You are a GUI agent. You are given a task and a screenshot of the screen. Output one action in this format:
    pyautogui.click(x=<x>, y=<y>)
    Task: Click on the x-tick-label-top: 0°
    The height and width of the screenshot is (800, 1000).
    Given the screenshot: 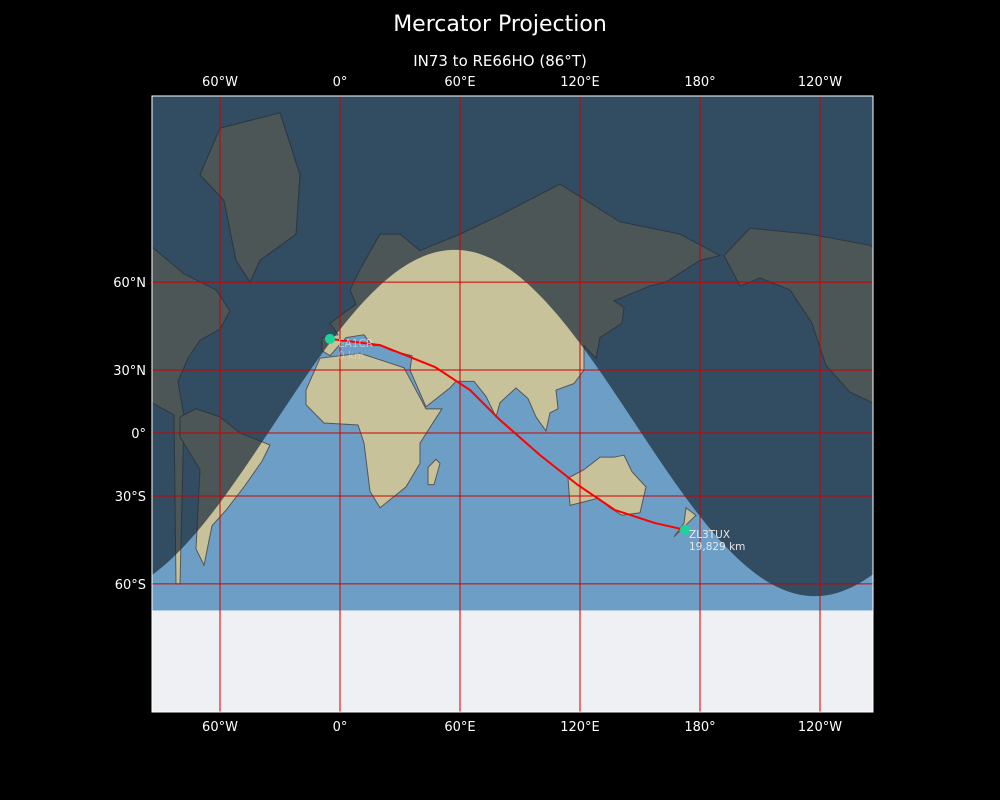 What is the action you would take?
    pyautogui.click(x=340, y=82)
    